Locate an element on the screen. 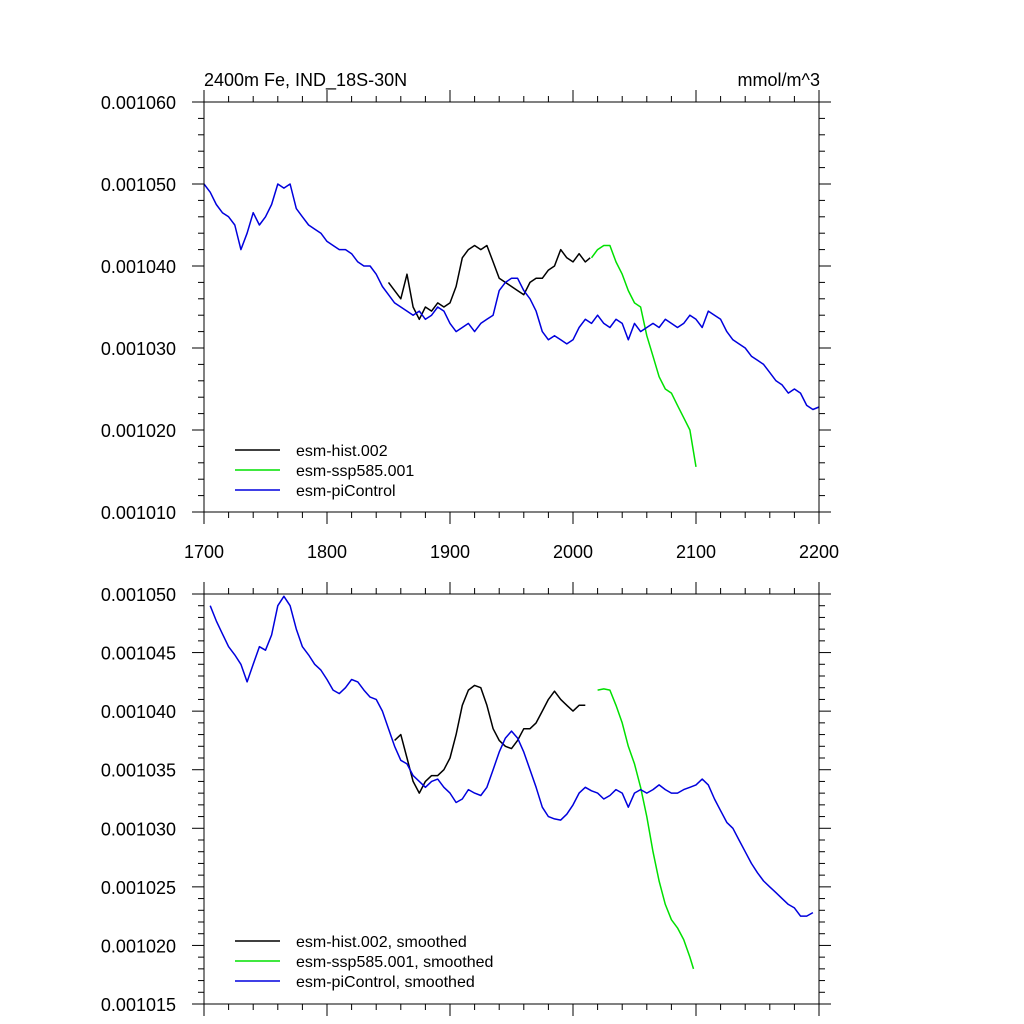 The height and width of the screenshot is (1024, 1024). top-legend-label-ssp: esm-ssp585.001 is located at coordinates (355, 471).